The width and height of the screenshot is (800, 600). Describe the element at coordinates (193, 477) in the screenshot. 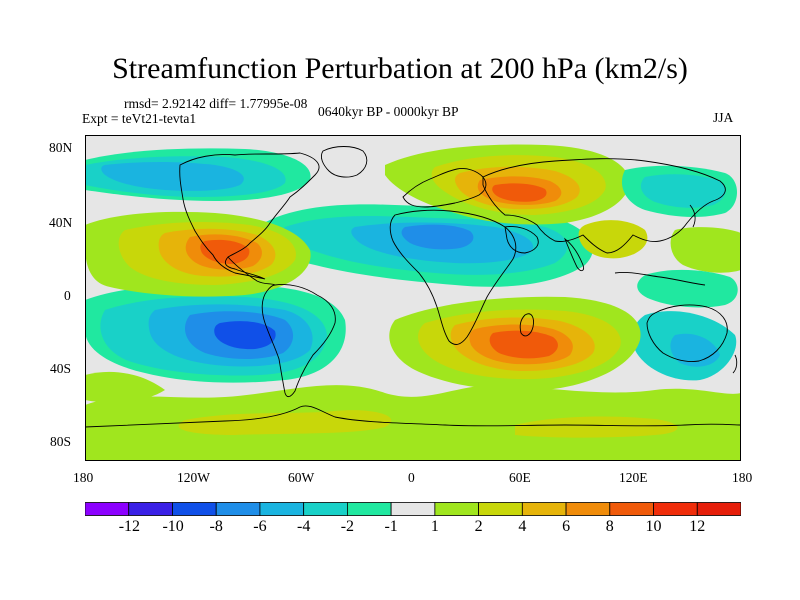

I see `lon-tick-120w: 120W` at that location.